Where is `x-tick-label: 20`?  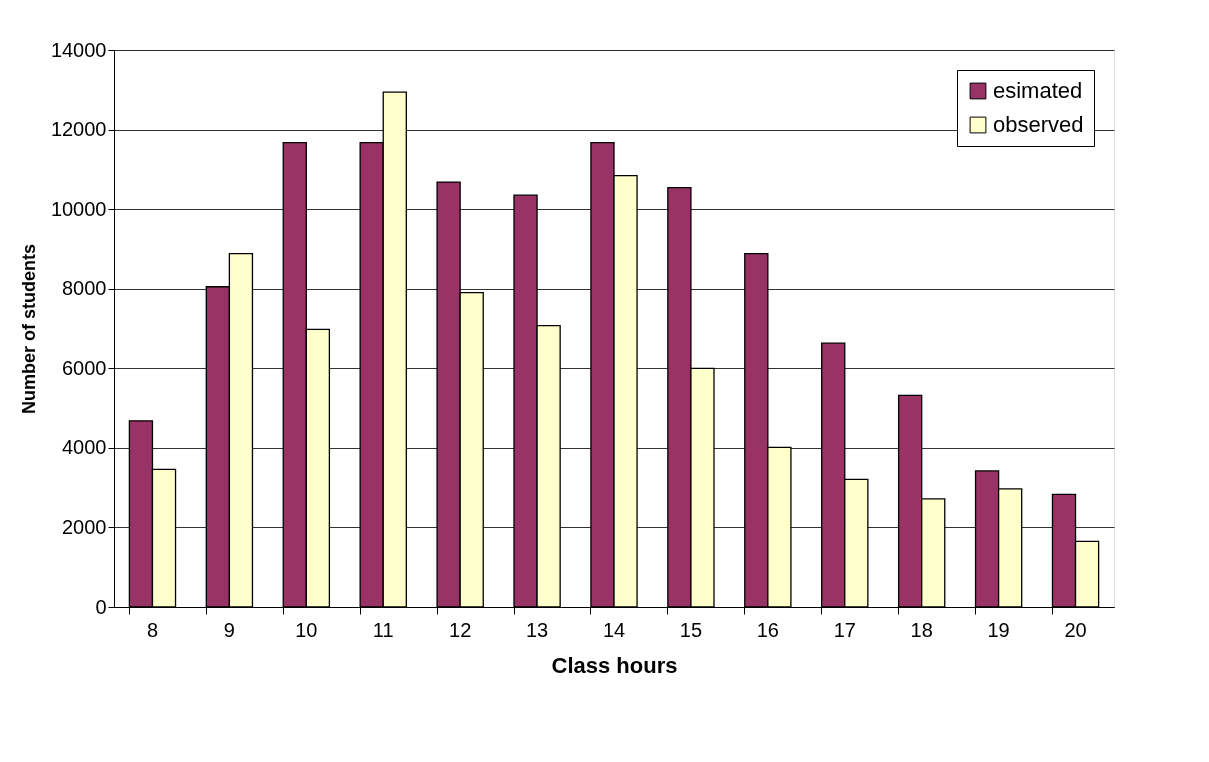
x-tick-label: 20 is located at coordinates (1075, 629).